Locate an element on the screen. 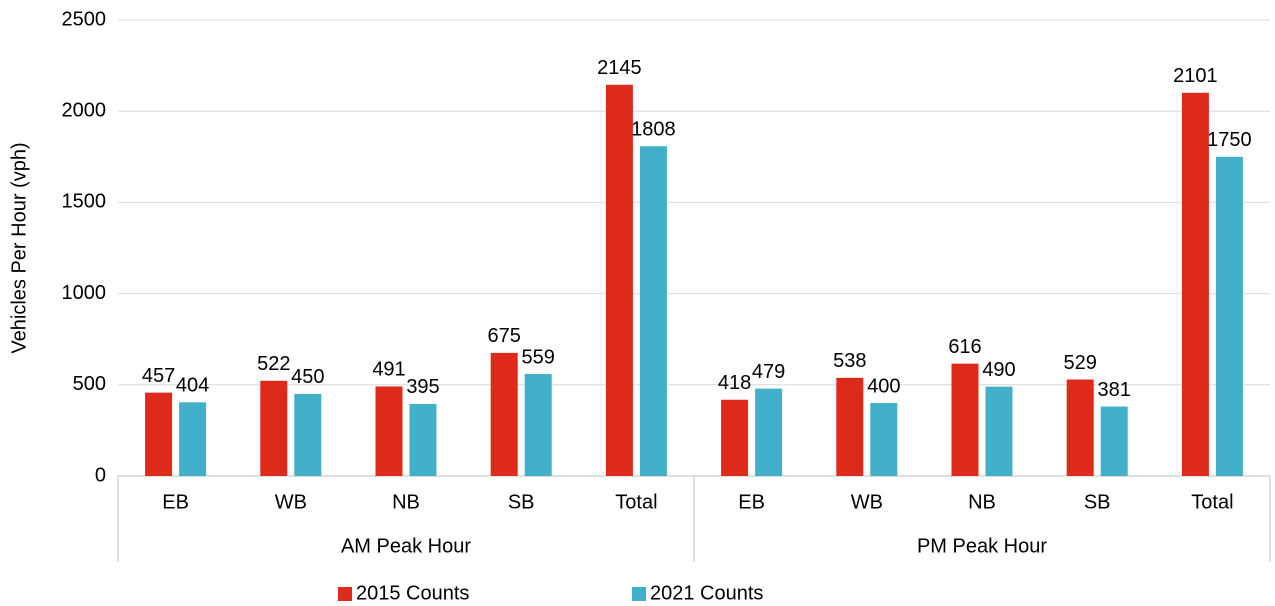  y-tick-label: 1000 is located at coordinates (84, 293).